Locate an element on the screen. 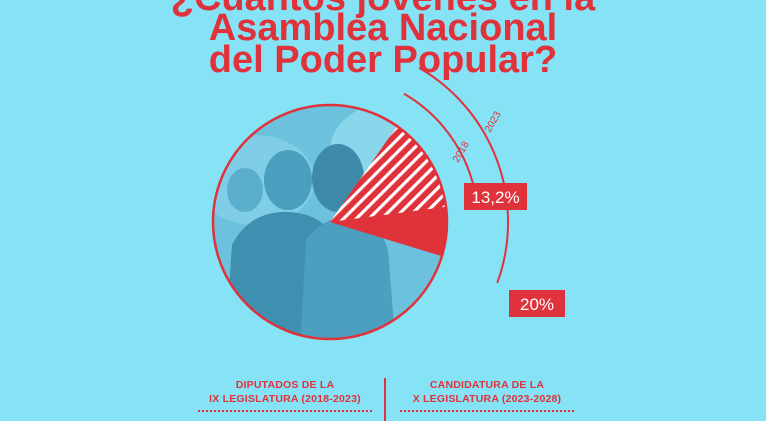 The height and width of the screenshot is (421, 766). caption-right-underline is located at coordinates (487, 411).